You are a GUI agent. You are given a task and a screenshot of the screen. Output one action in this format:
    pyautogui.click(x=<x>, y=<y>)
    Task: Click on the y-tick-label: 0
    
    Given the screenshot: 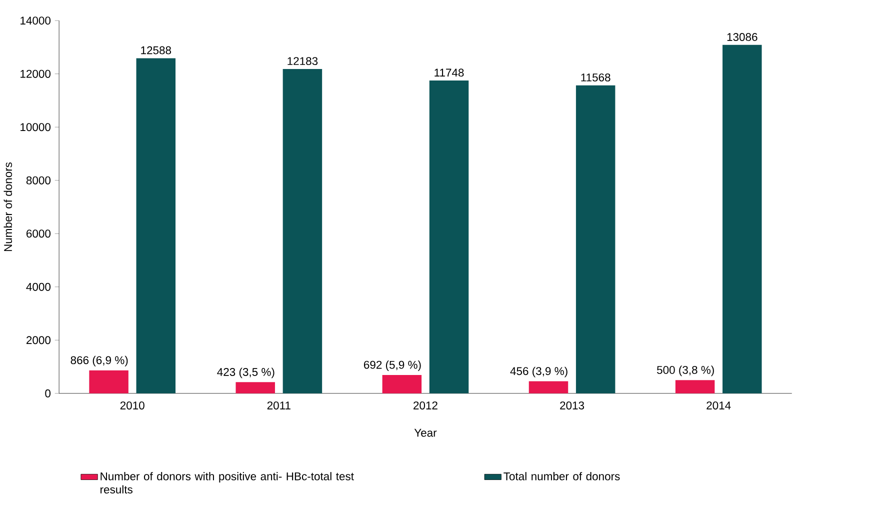 What is the action you would take?
    pyautogui.click(x=48, y=394)
    